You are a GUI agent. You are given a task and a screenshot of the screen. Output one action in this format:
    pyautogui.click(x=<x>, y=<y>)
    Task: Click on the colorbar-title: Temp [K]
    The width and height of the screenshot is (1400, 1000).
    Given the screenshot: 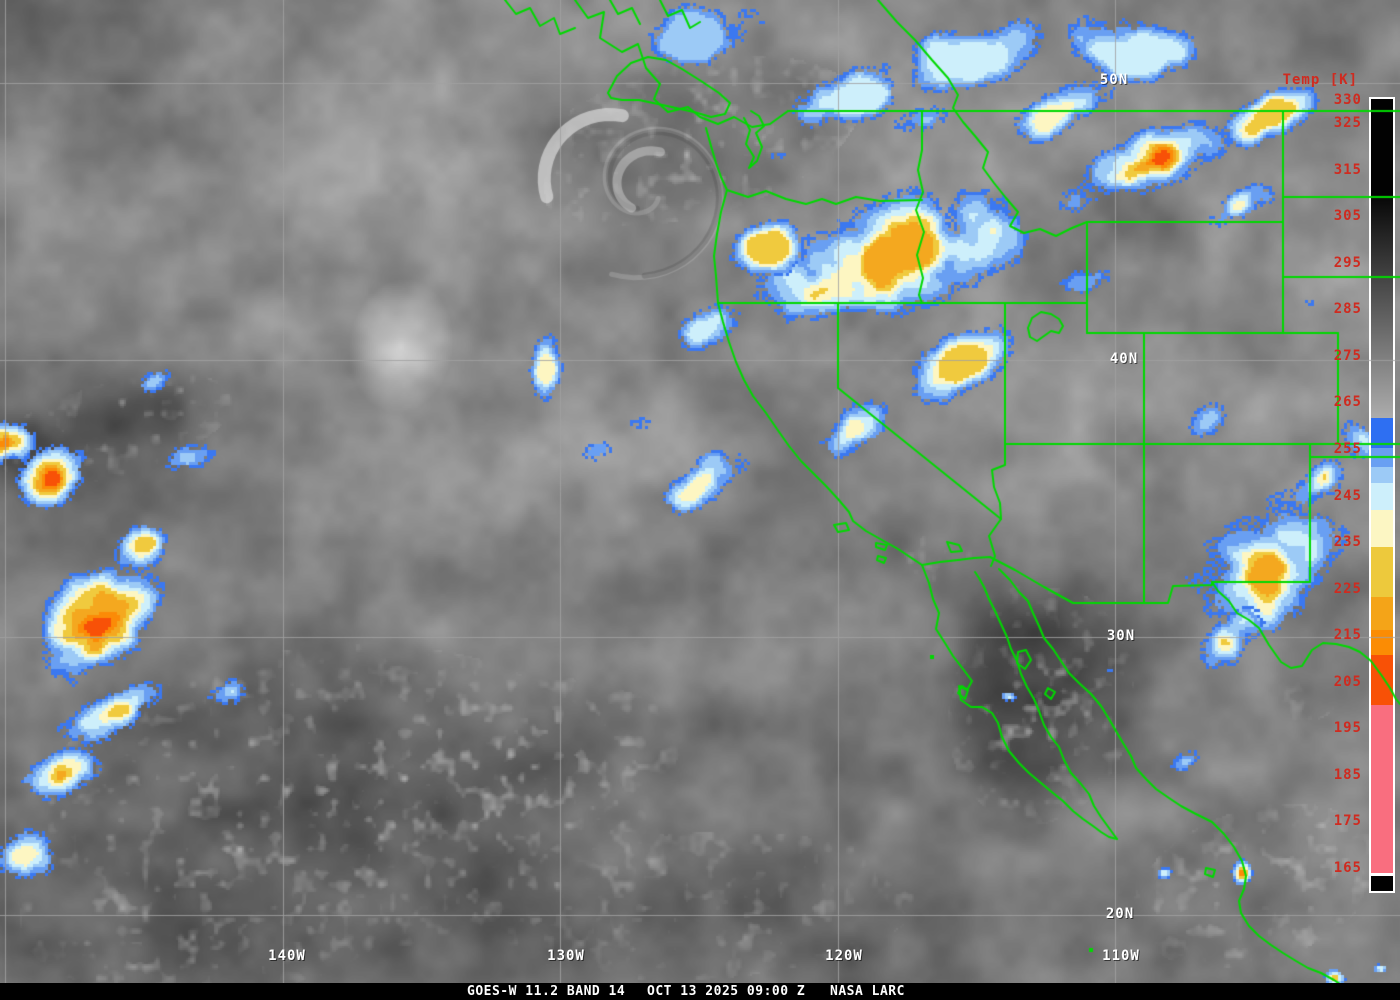 What is the action you would take?
    pyautogui.click(x=1320, y=80)
    